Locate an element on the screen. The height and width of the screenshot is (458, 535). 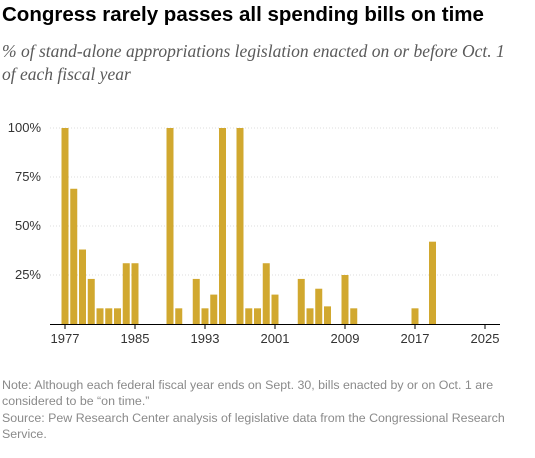
bar-2007 is located at coordinates (327, 315).